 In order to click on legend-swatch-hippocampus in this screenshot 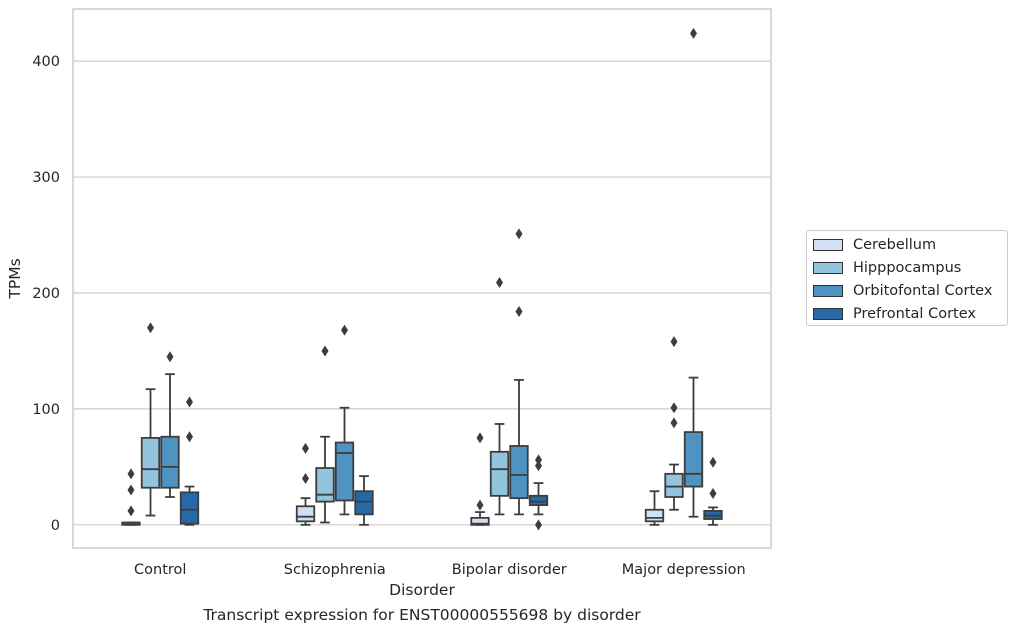, I will do `click(828, 268)`.